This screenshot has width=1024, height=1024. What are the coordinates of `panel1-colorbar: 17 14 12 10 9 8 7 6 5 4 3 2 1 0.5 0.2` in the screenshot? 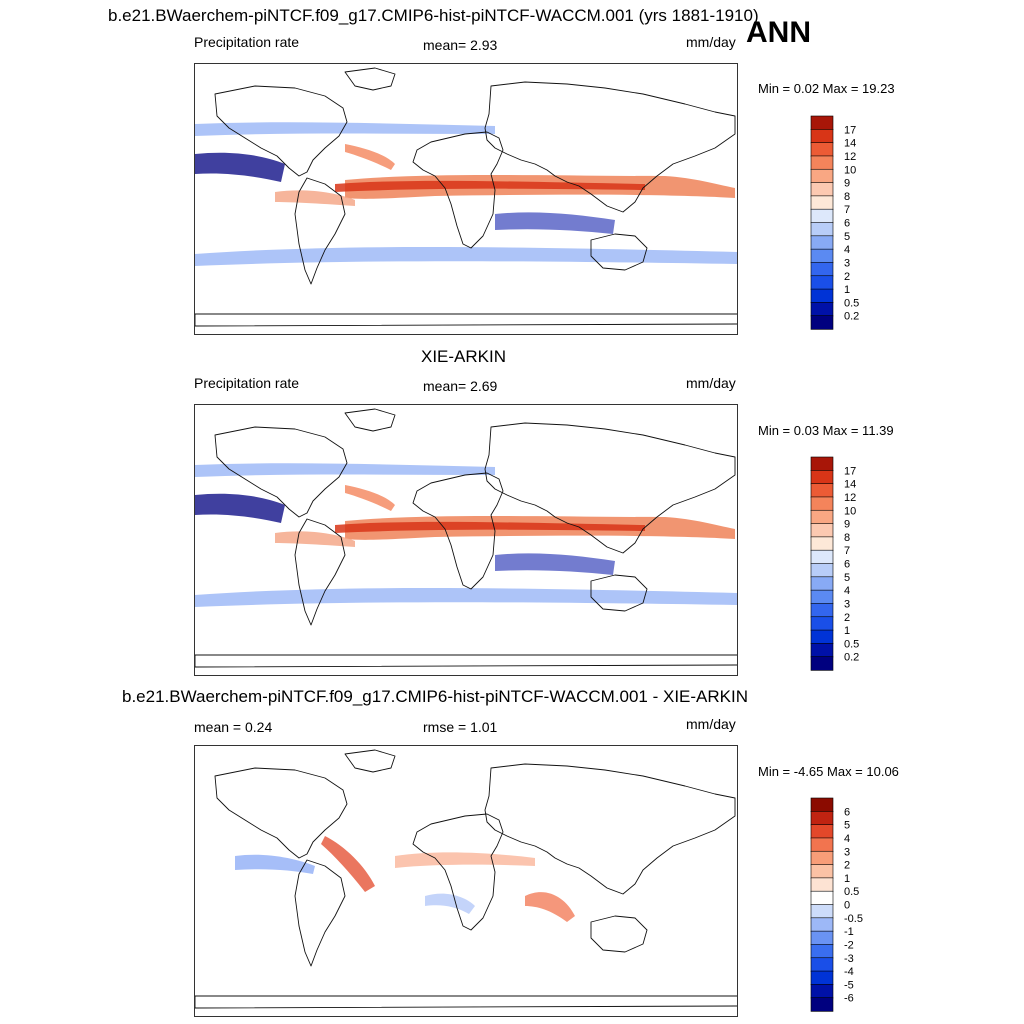 It's located at (834, 222).